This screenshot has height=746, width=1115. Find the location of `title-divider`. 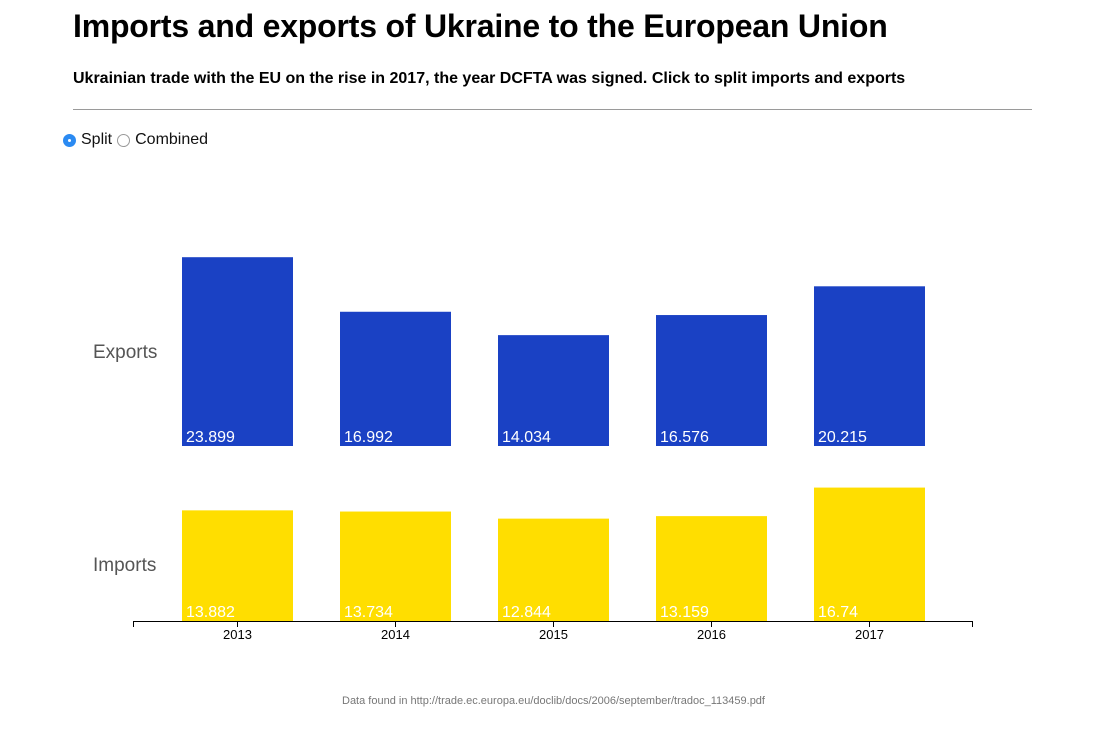

title-divider is located at coordinates (552, 109).